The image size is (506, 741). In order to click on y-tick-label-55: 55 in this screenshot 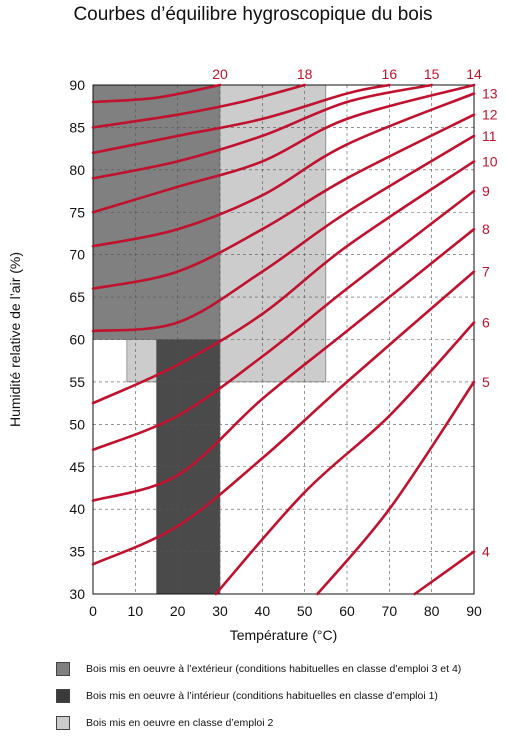, I will do `click(77, 382)`.